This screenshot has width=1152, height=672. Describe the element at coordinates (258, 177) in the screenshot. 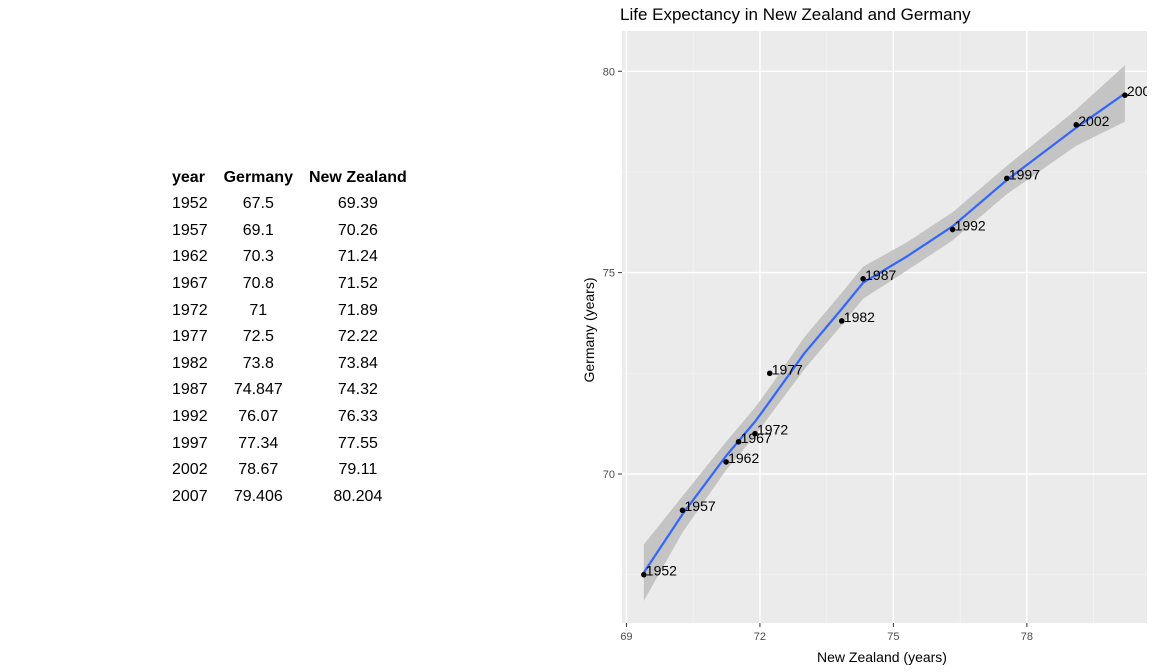

I see `column-header-germany: Germany` at that location.